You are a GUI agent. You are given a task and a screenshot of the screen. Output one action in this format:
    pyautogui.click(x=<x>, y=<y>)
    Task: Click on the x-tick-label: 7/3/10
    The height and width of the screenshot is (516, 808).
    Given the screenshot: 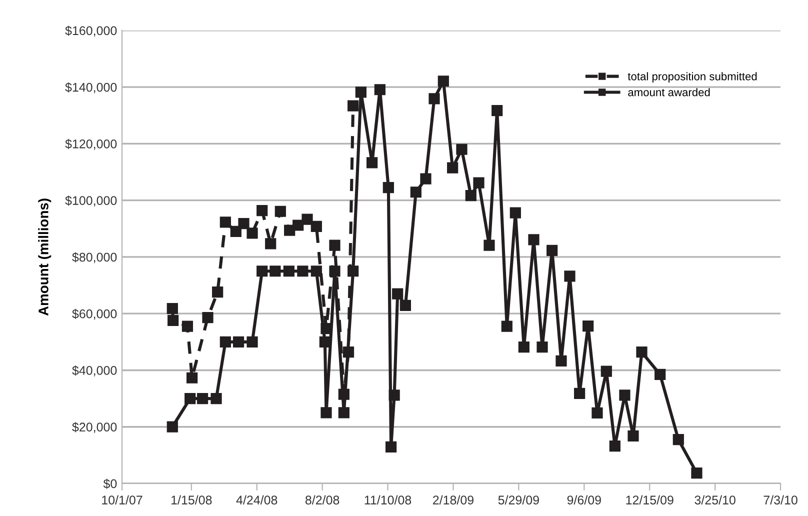 What is the action you would take?
    pyautogui.click(x=781, y=499)
    